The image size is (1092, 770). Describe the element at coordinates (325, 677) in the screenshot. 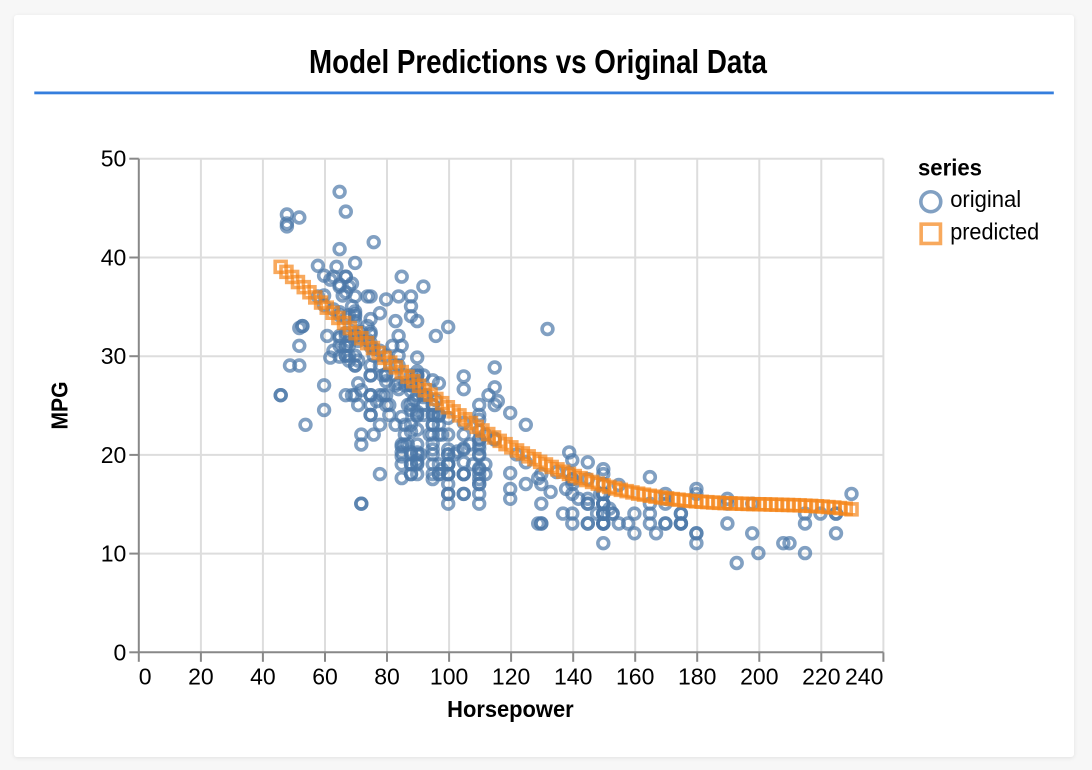

I see `svg-text: 60` at that location.